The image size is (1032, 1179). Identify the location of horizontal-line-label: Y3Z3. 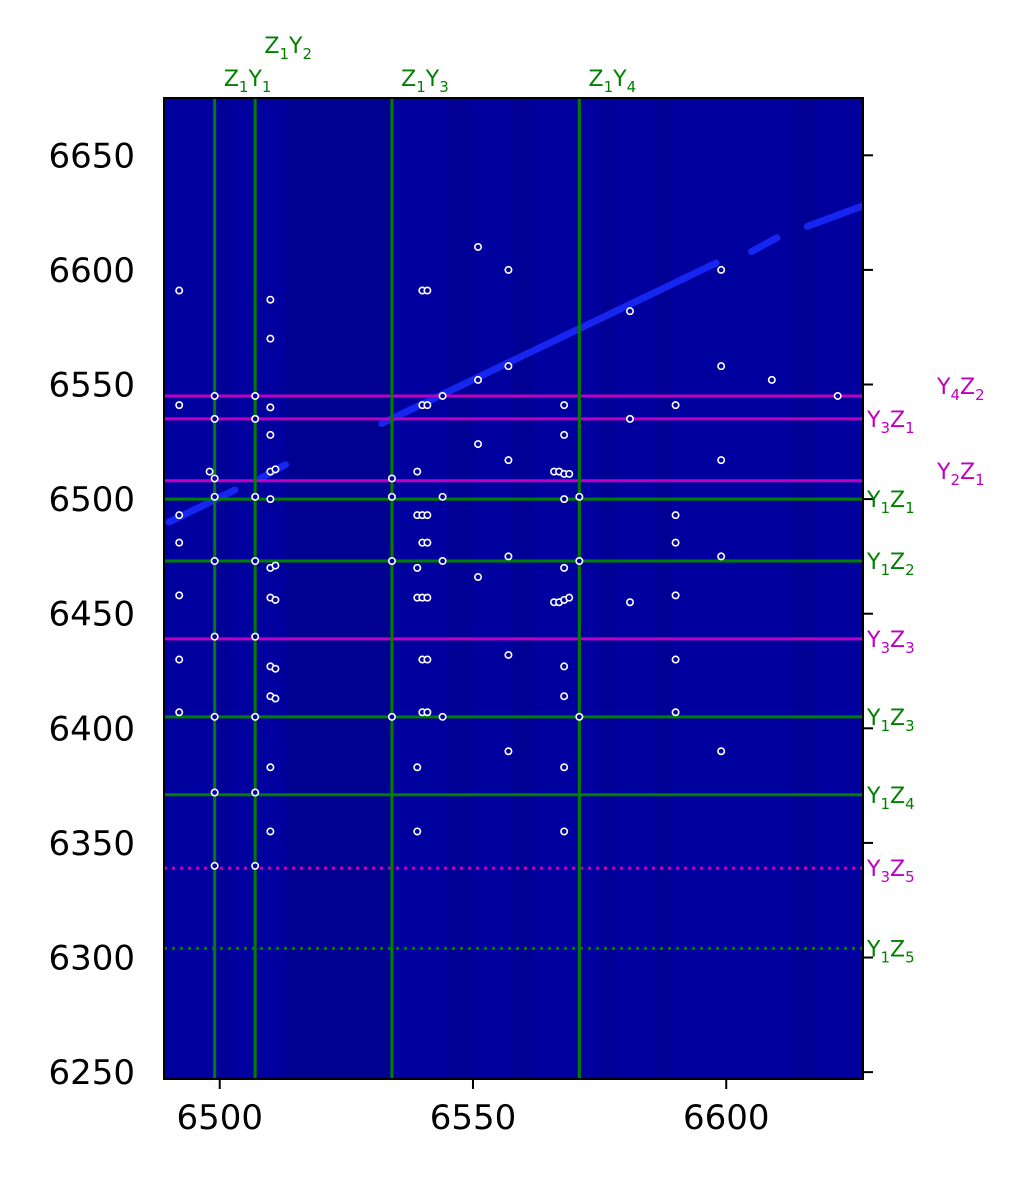
(890, 642).